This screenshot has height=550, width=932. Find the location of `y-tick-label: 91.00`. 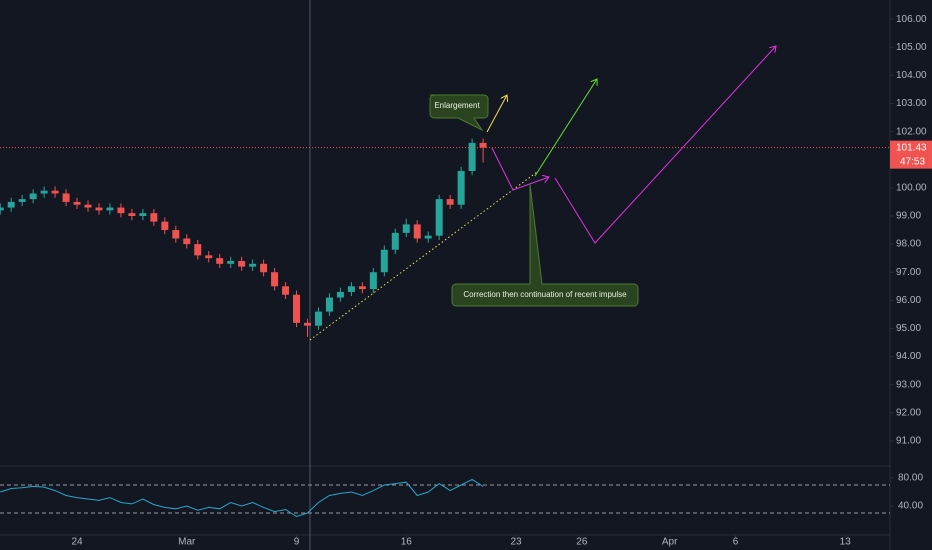

y-tick-label: 91.00 is located at coordinates (908, 441).